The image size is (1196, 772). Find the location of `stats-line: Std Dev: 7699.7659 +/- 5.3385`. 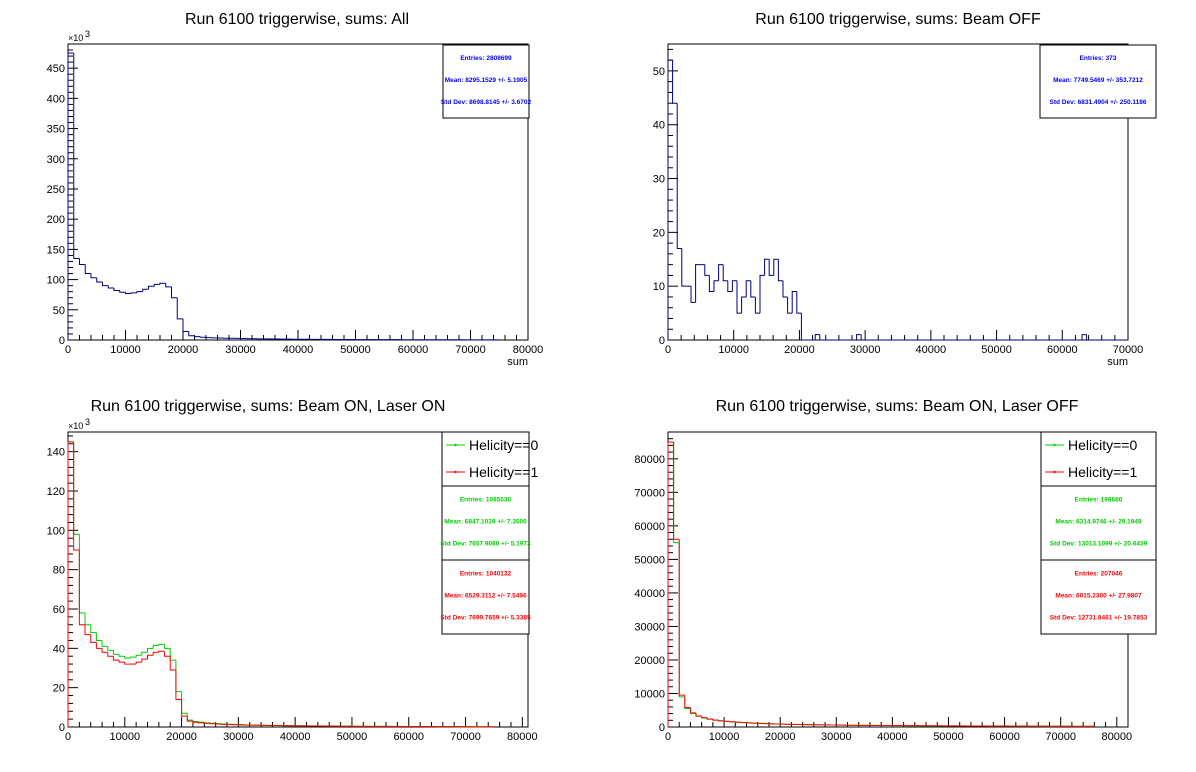

stats-line: Std Dev: 7699.7659 +/- 5.3385 is located at coordinates (485, 618).